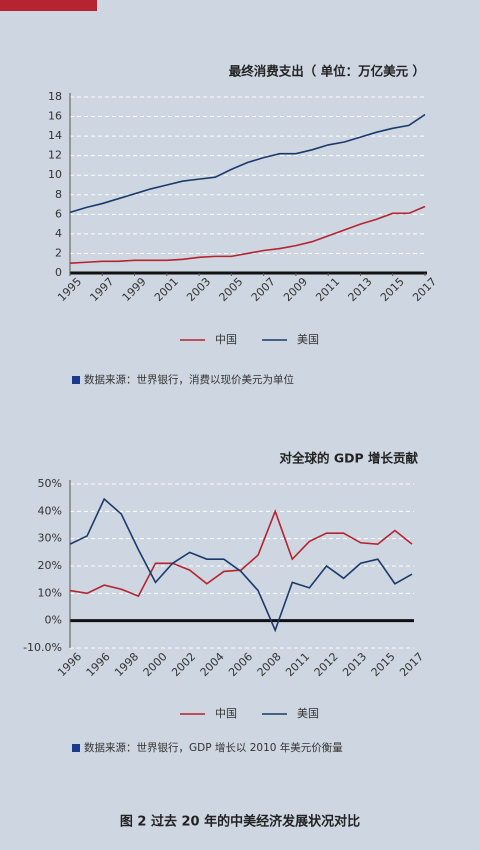 Image resolution: width=479 pixels, height=850 pixels. Describe the element at coordinates (50, 510) in the screenshot. I see `y-tick-label: 40%` at that location.